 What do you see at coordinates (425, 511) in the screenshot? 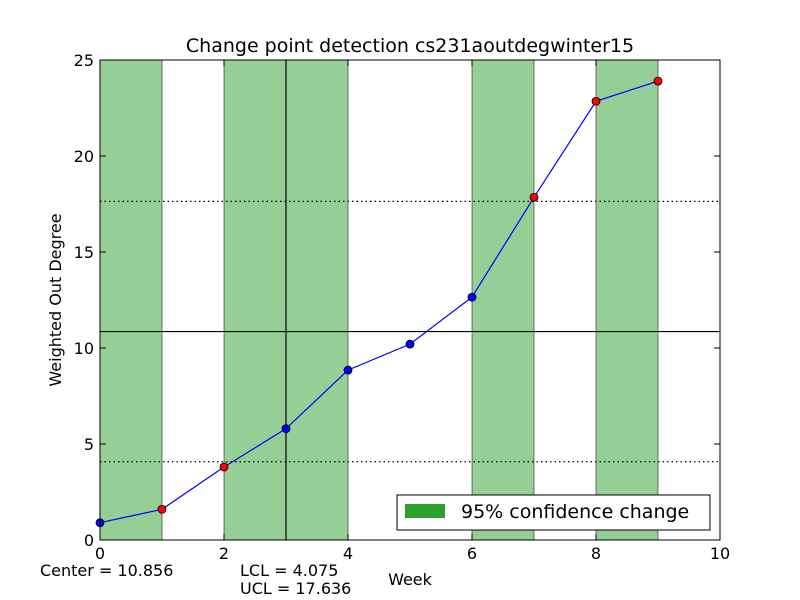
I see `legend-swatch` at bounding box center [425, 511].